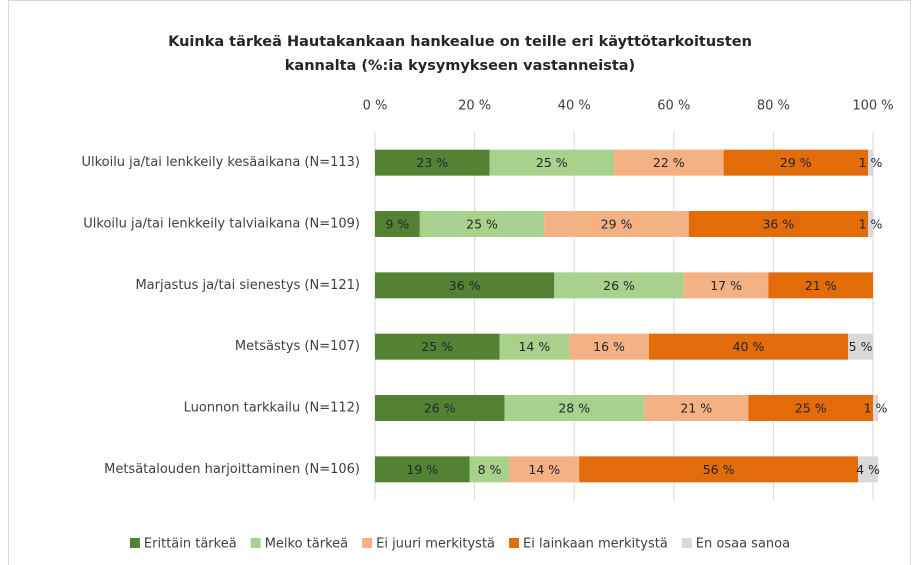  What do you see at coordinates (460, 66) in the screenshot?
I see `chart-title: kannalta (%:ia kysymykseen vastanneista)` at bounding box center [460, 66].